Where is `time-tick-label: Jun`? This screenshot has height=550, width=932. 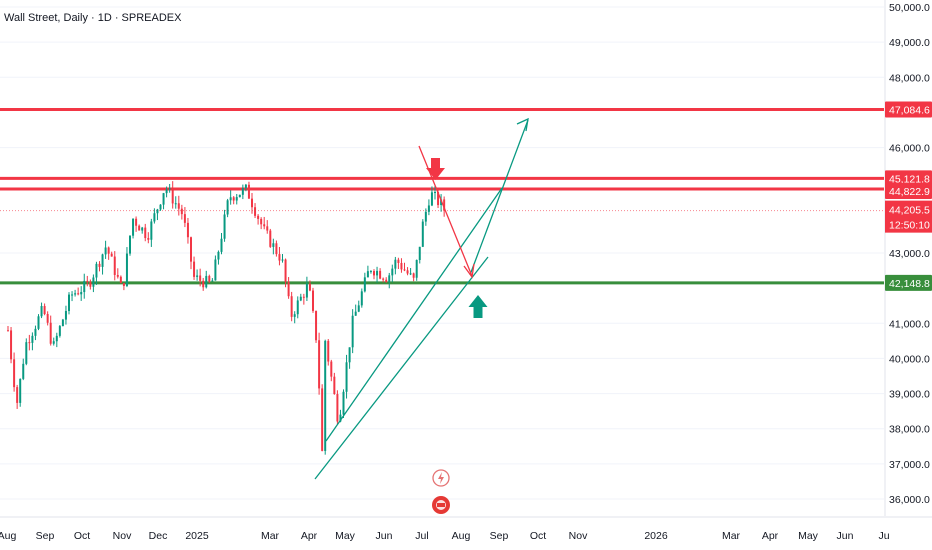 time-tick-label: Jun is located at coordinates (845, 536).